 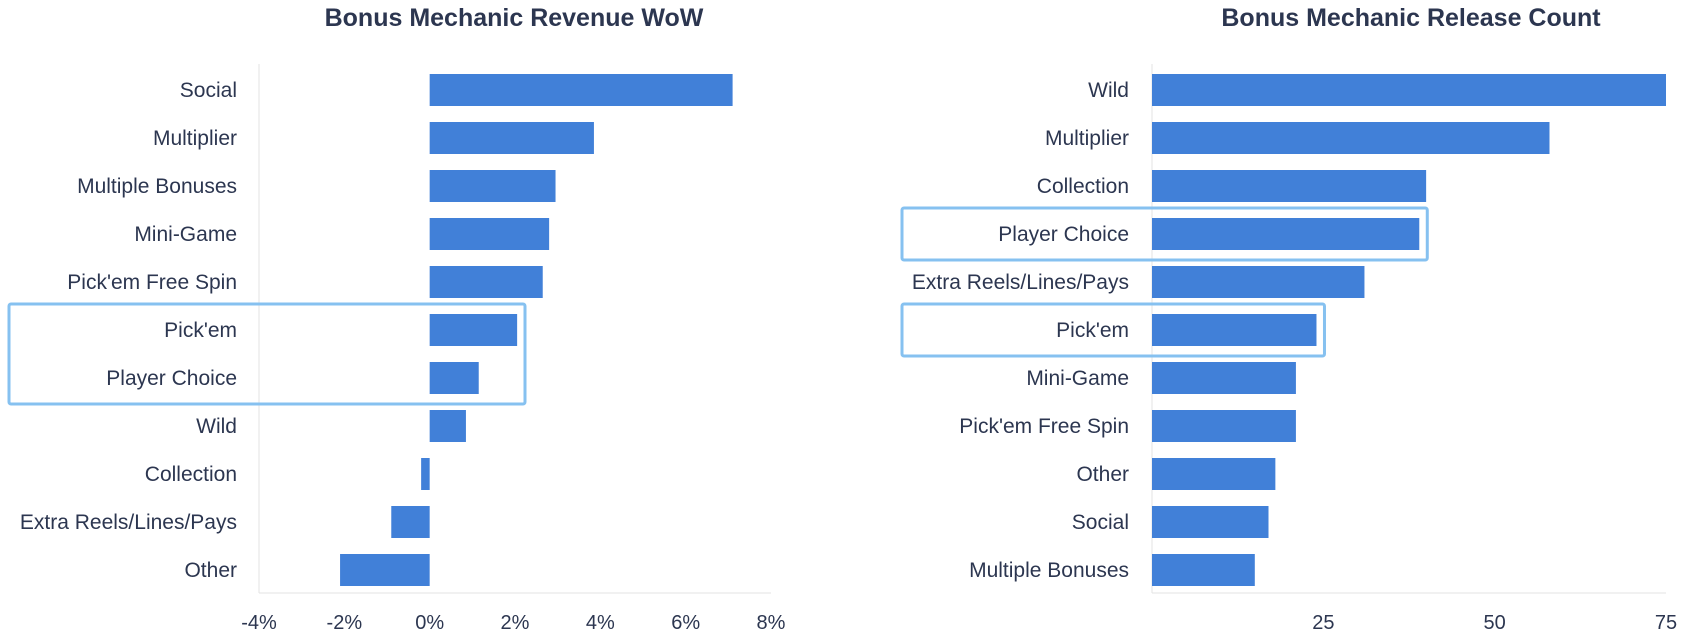 I want to click on chart-title: Bonus Mechanic Release Count, so click(x=1411, y=18).